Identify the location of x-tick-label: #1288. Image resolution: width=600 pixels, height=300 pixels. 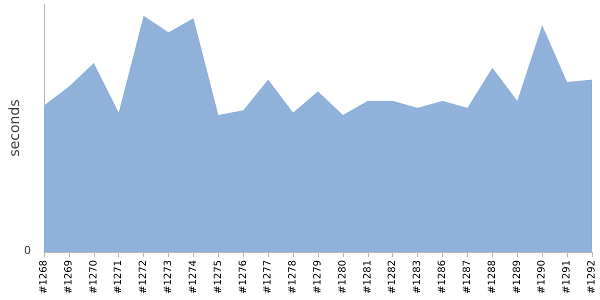
(492, 277).